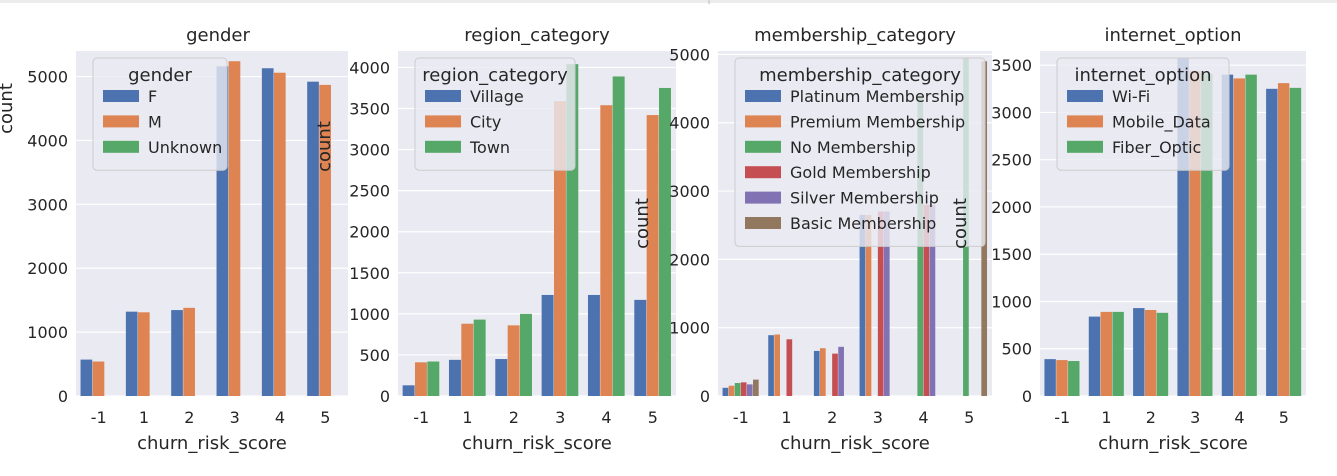  What do you see at coordinates (737, 389) in the screenshot?
I see `bar-no-membership` at bounding box center [737, 389].